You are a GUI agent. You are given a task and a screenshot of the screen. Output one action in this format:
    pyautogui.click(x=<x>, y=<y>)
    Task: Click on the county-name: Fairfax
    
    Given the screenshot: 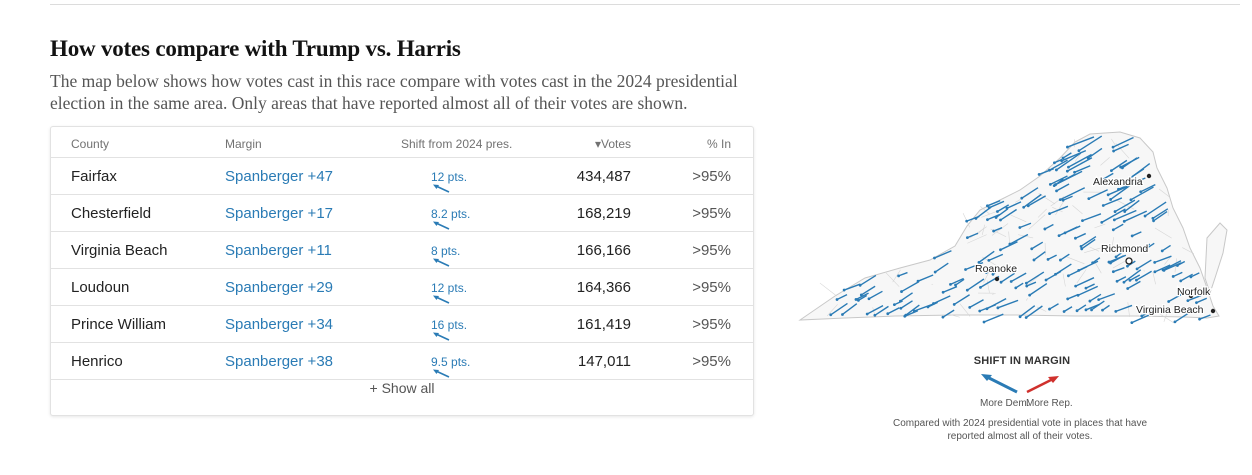 What is the action you would take?
    pyautogui.click(x=94, y=176)
    